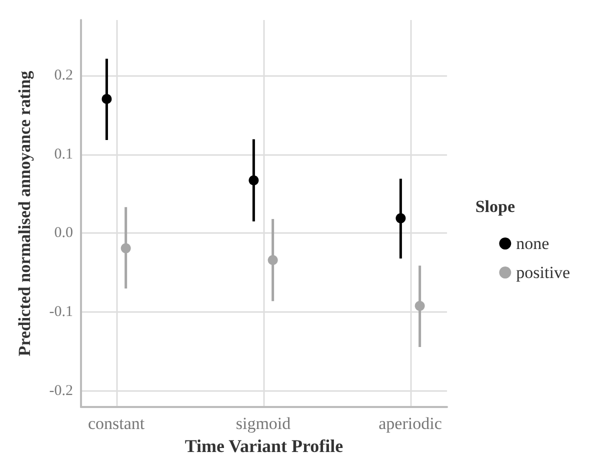 Image resolution: width=595 pixels, height=468 pixels. I want to click on x-tick-label: constant, so click(116, 423).